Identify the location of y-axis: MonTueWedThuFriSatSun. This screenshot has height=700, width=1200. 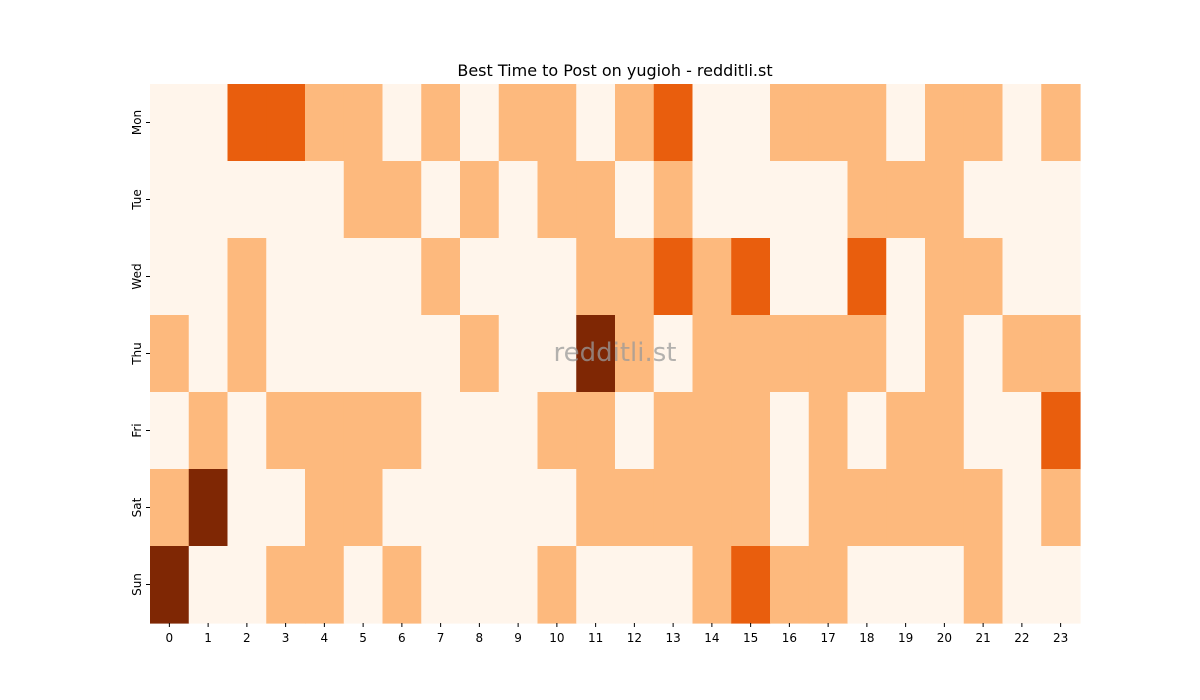
(140, 353).